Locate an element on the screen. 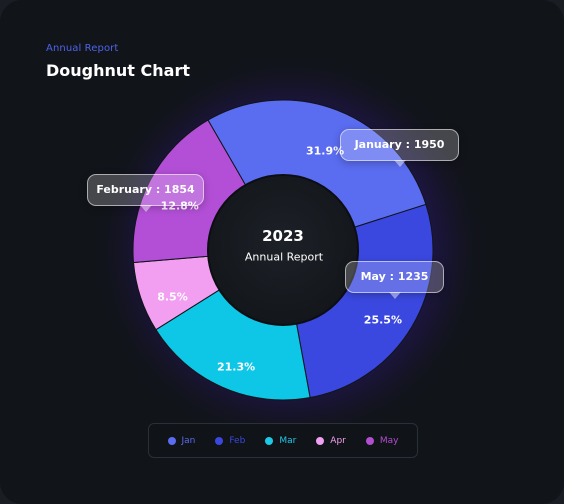 This screenshot has height=504, width=564. chart-subtitle: Annual Report is located at coordinates (82, 48).